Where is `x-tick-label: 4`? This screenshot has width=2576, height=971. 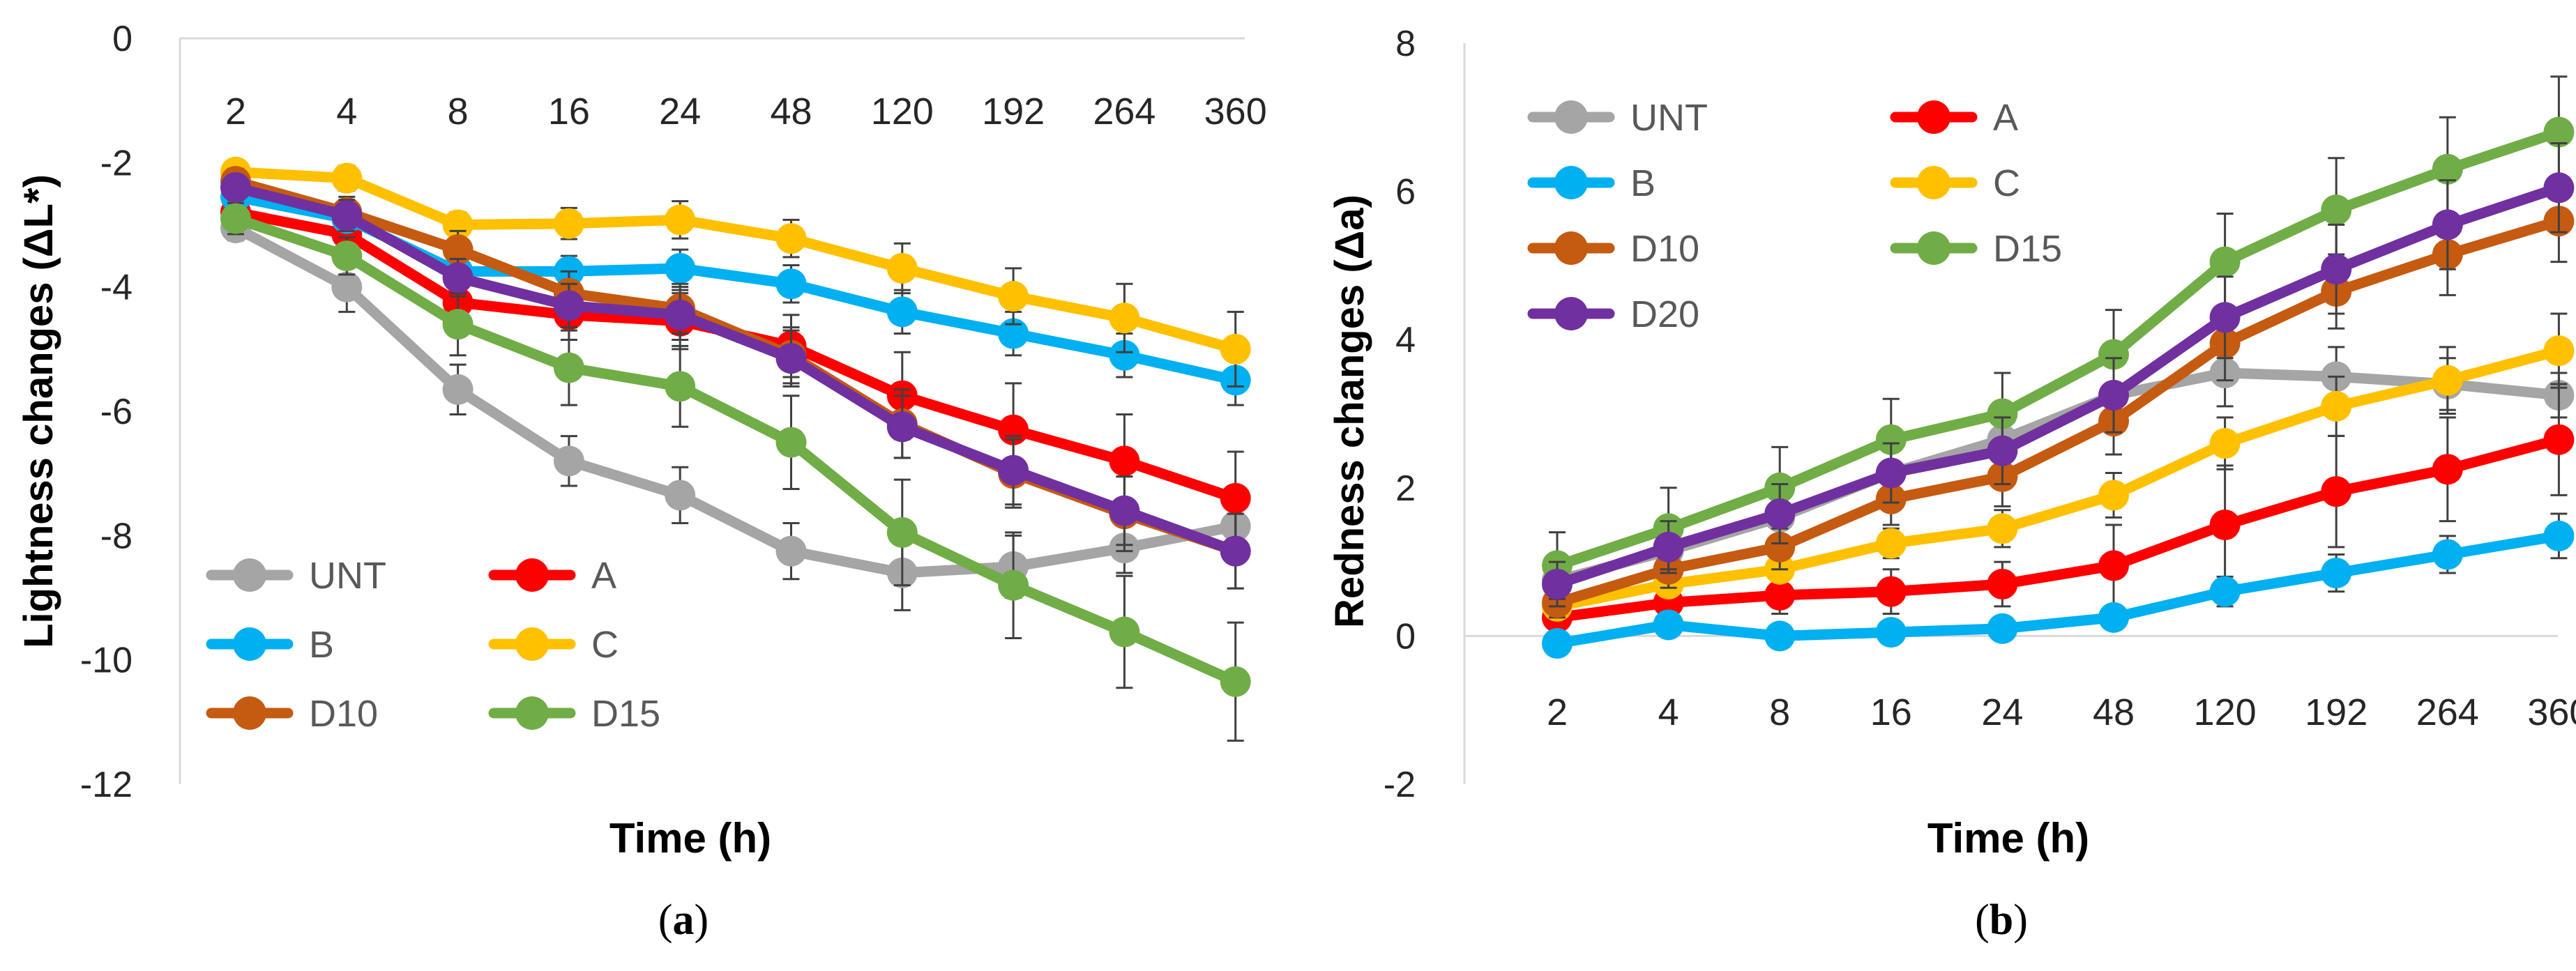
x-tick-label: 4 is located at coordinates (346, 111).